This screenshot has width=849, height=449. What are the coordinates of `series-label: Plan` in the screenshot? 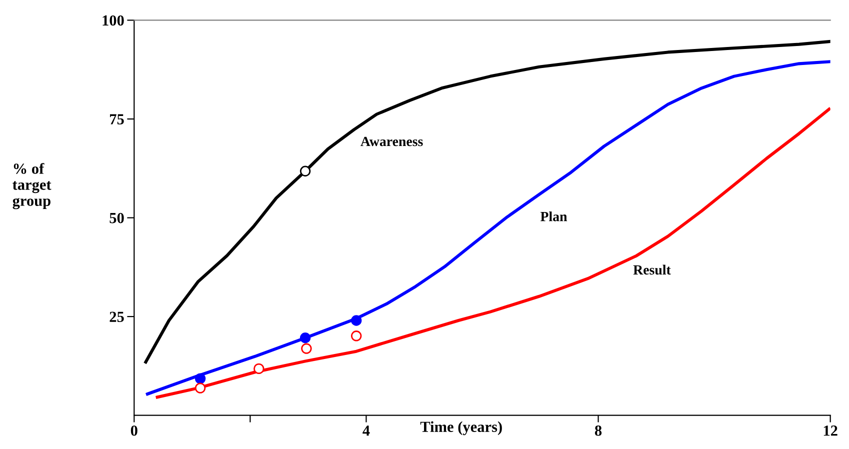 It's located at (554, 216).